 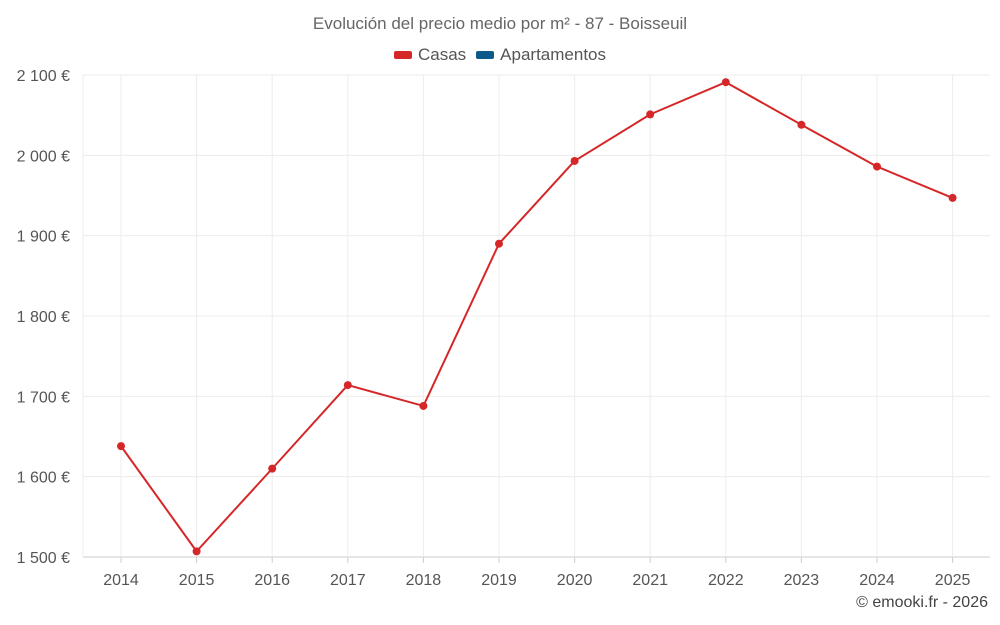 What do you see at coordinates (272, 468) in the screenshot?
I see `data-point-casas-2016` at bounding box center [272, 468].